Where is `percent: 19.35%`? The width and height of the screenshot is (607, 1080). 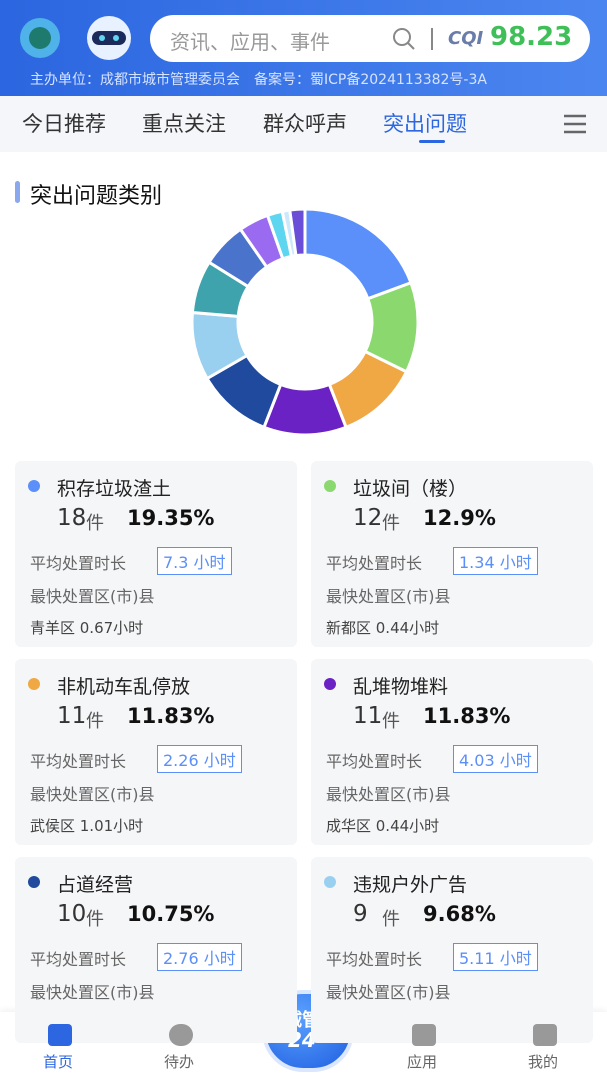 percent: 19.35% is located at coordinates (171, 518).